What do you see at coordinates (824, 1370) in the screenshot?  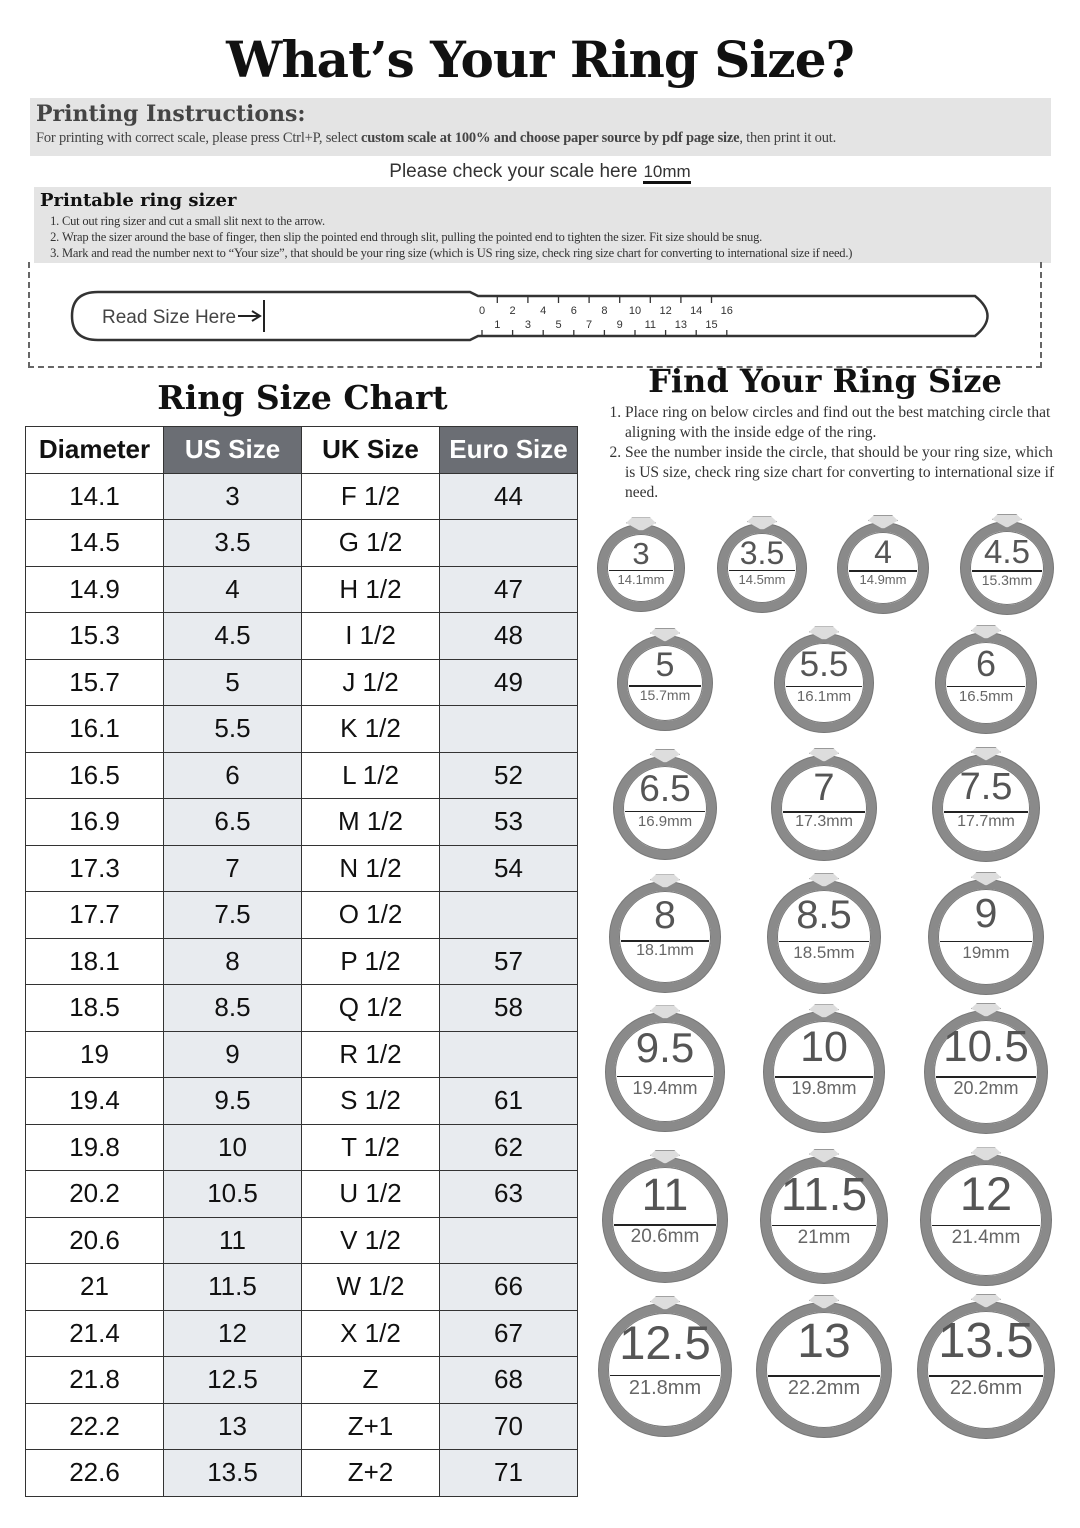 I see `ring-circle: 13 22.2mm` at bounding box center [824, 1370].